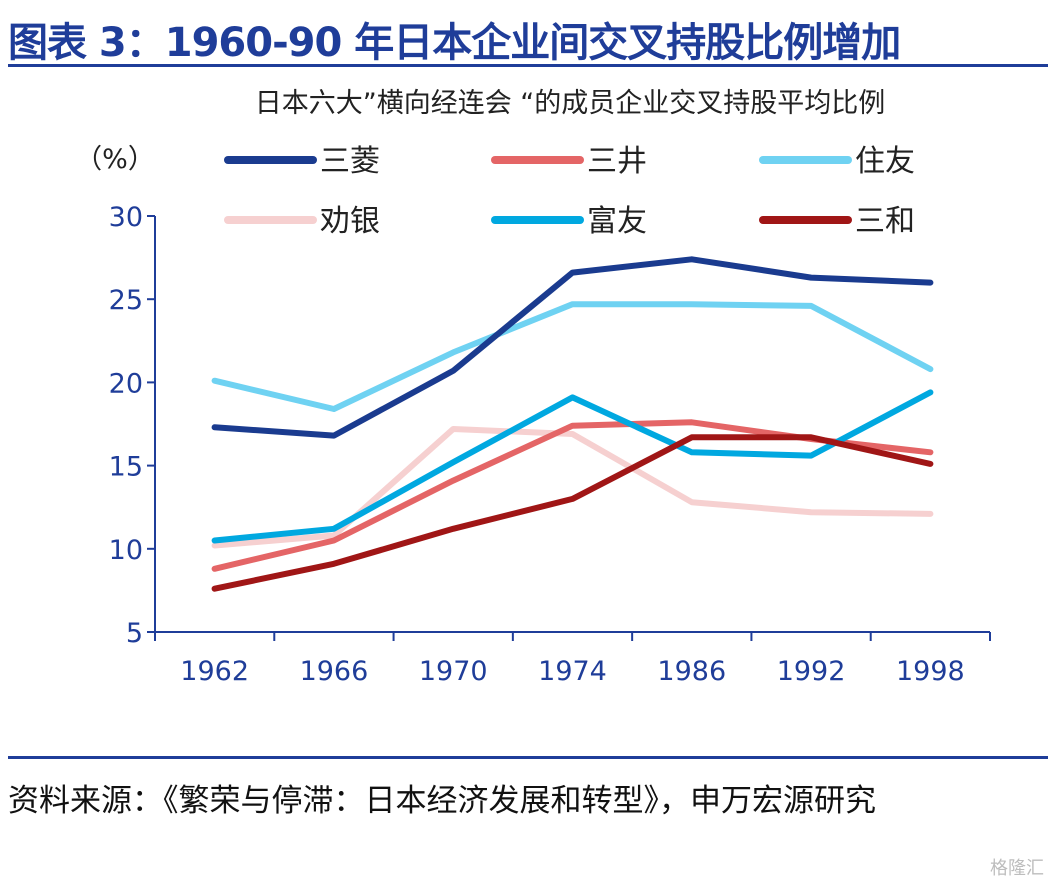 Image resolution: width=1056 pixels, height=888 pixels. Describe the element at coordinates (691, 671) in the screenshot. I see `x-tick-label: 1986` at that location.